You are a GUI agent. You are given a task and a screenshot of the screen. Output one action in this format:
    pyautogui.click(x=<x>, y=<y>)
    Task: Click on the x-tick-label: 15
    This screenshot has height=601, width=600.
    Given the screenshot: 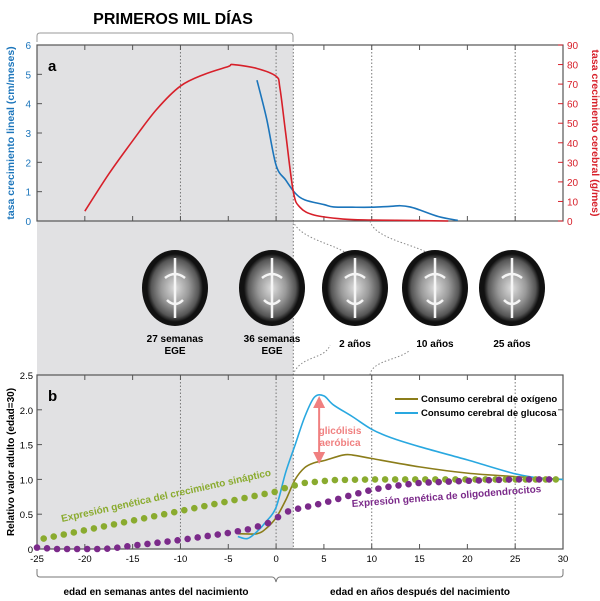 What is the action you would take?
    pyautogui.click(x=419, y=559)
    